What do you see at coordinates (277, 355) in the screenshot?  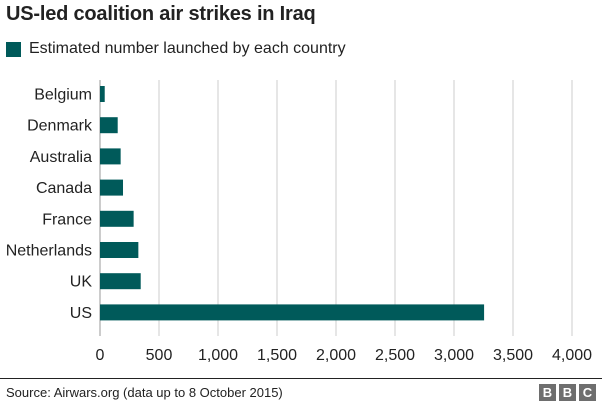 I see `x-tick-label: 1,500` at bounding box center [277, 355].